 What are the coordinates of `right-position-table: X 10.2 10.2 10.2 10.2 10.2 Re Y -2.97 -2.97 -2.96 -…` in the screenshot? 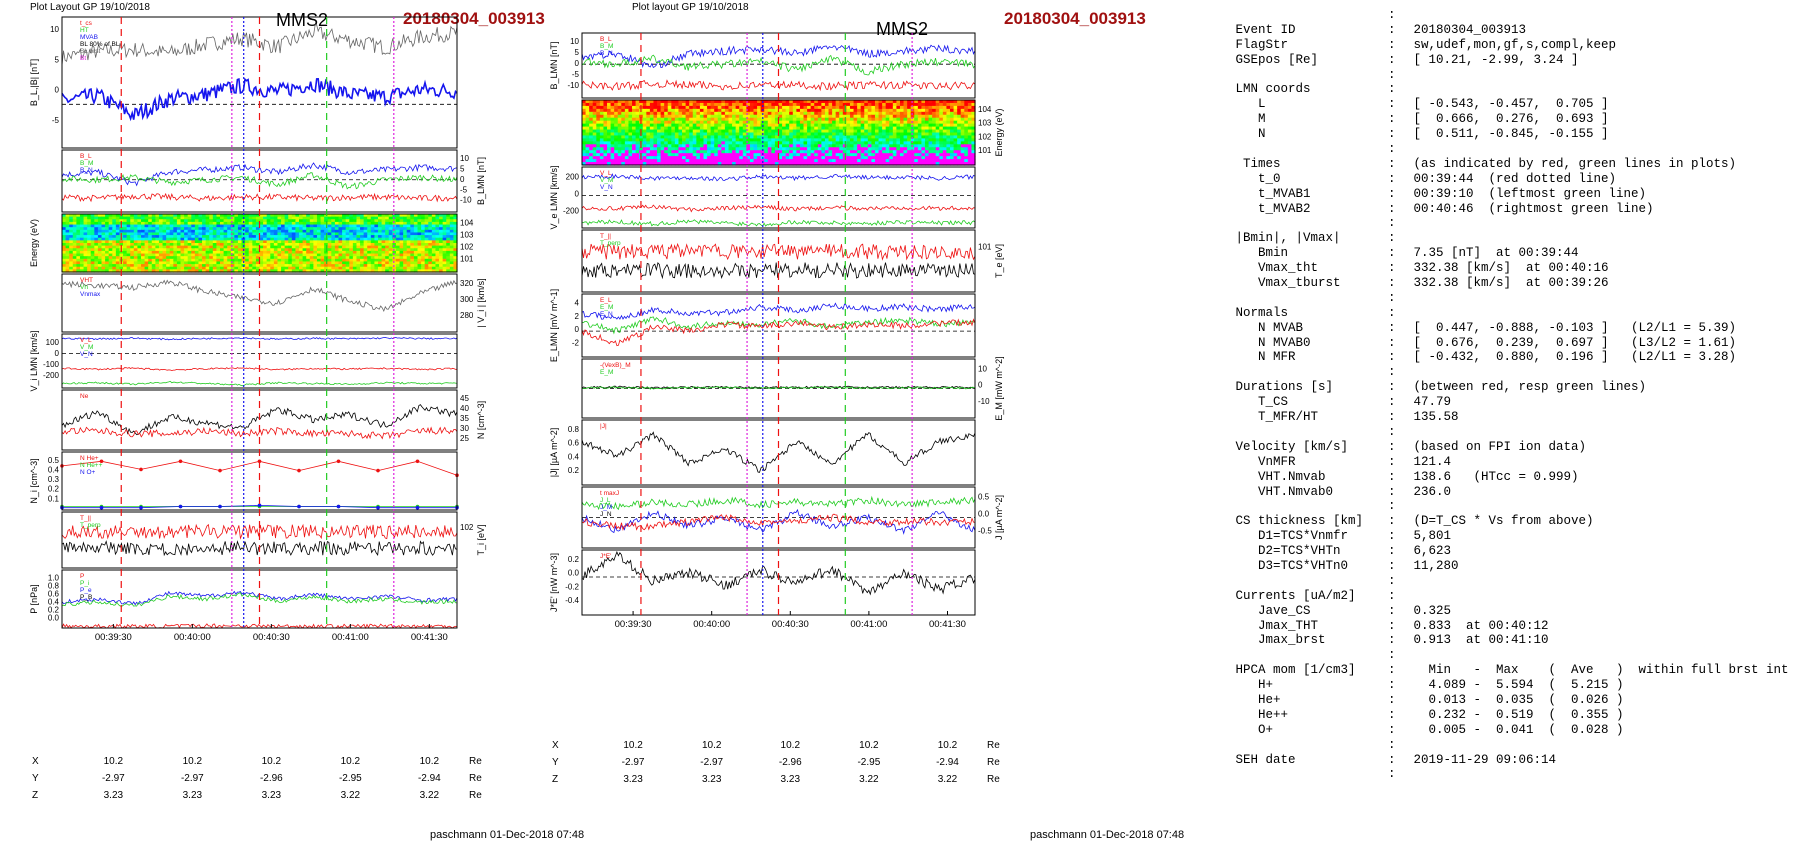 It's located at (610, 770).